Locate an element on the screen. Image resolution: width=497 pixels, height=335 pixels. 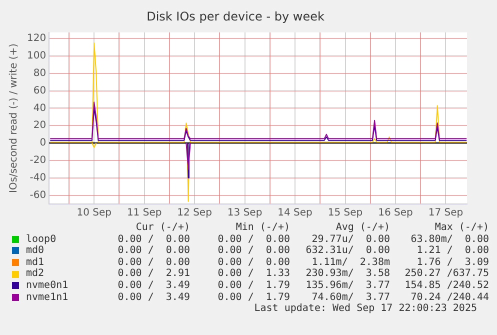
chart-title: Disk IOs per device - by week is located at coordinates (235, 16).